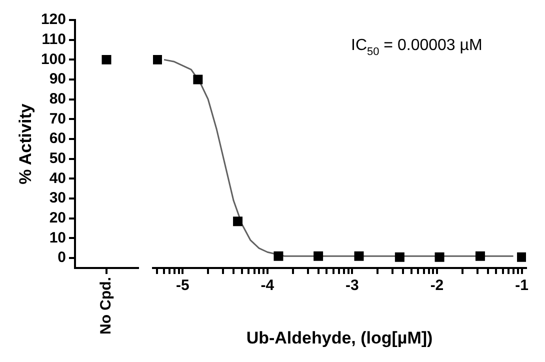  I want to click on x-tick-label: -2, so click(437, 285).